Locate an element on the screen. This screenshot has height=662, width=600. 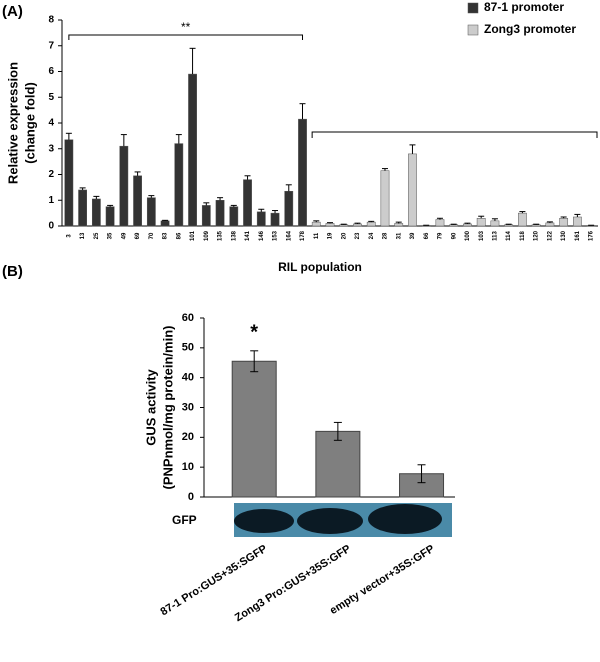
x-tick-label: 109 is located at coordinates (207, 235).